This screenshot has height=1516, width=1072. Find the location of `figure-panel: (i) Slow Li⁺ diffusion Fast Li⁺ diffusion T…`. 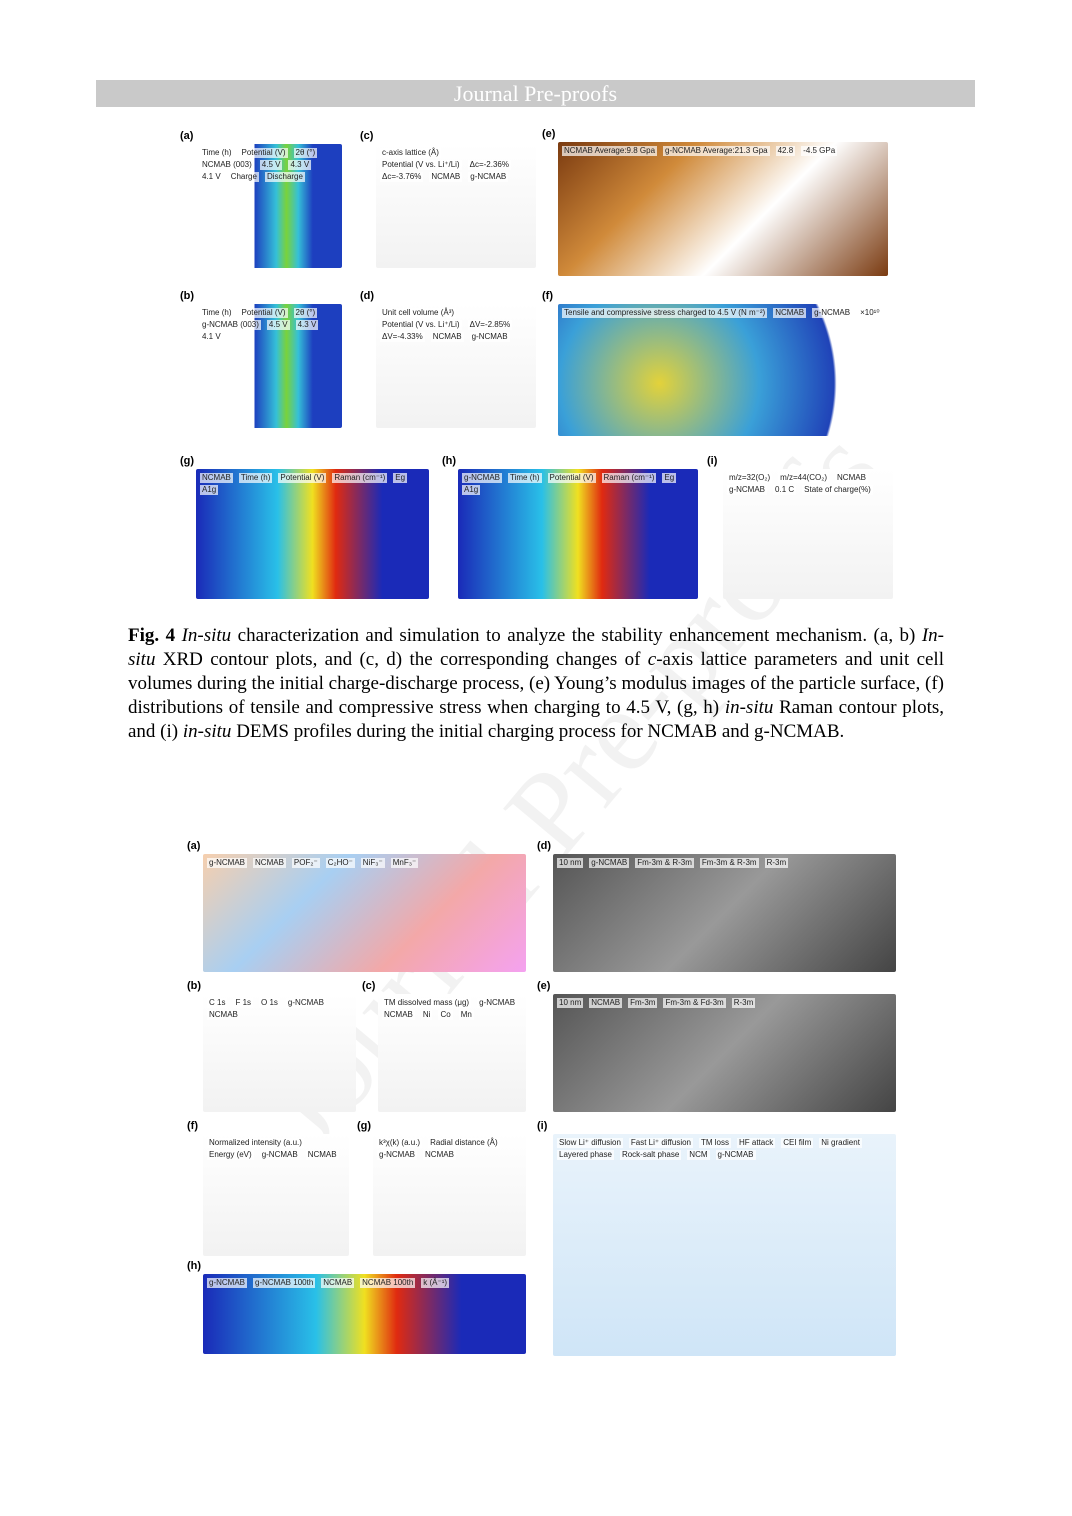

figure-panel: (i) Slow Li⁺ diffusion Fast Li⁺ diffusion T… is located at coordinates (717, 1240).